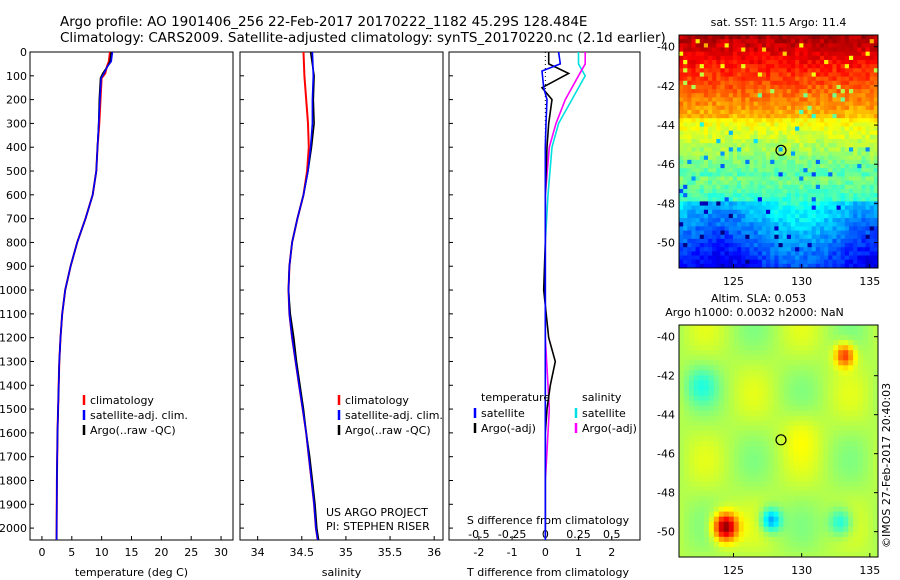 This screenshot has height=580, width=900. What do you see at coordinates (388, 430) in the screenshot?
I see `sal-legend-label: Argo(..raw -QC)` at bounding box center [388, 430].